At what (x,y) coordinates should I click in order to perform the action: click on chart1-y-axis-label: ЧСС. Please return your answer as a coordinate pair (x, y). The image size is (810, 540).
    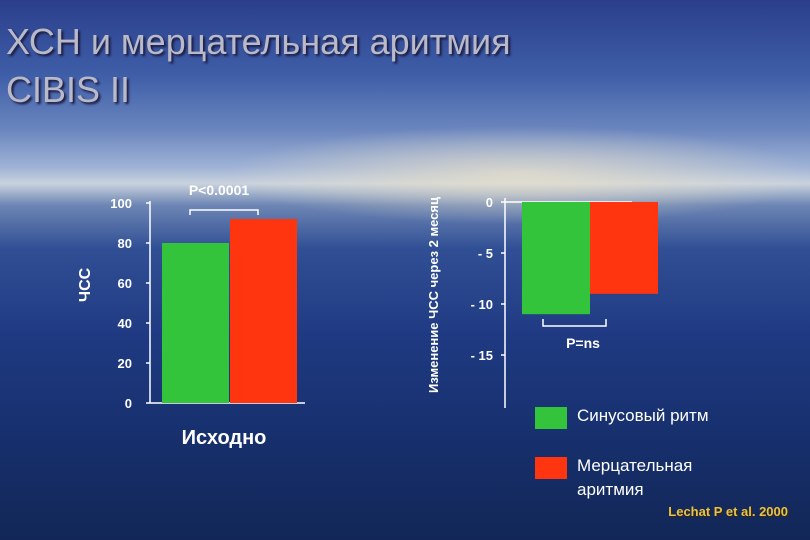
    Looking at the image, I should click on (85, 284).